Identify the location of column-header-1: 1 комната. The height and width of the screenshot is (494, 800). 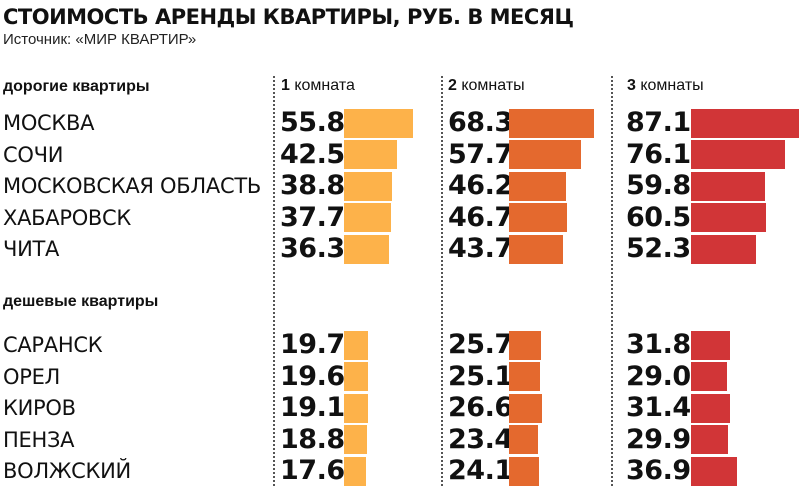
(318, 86).